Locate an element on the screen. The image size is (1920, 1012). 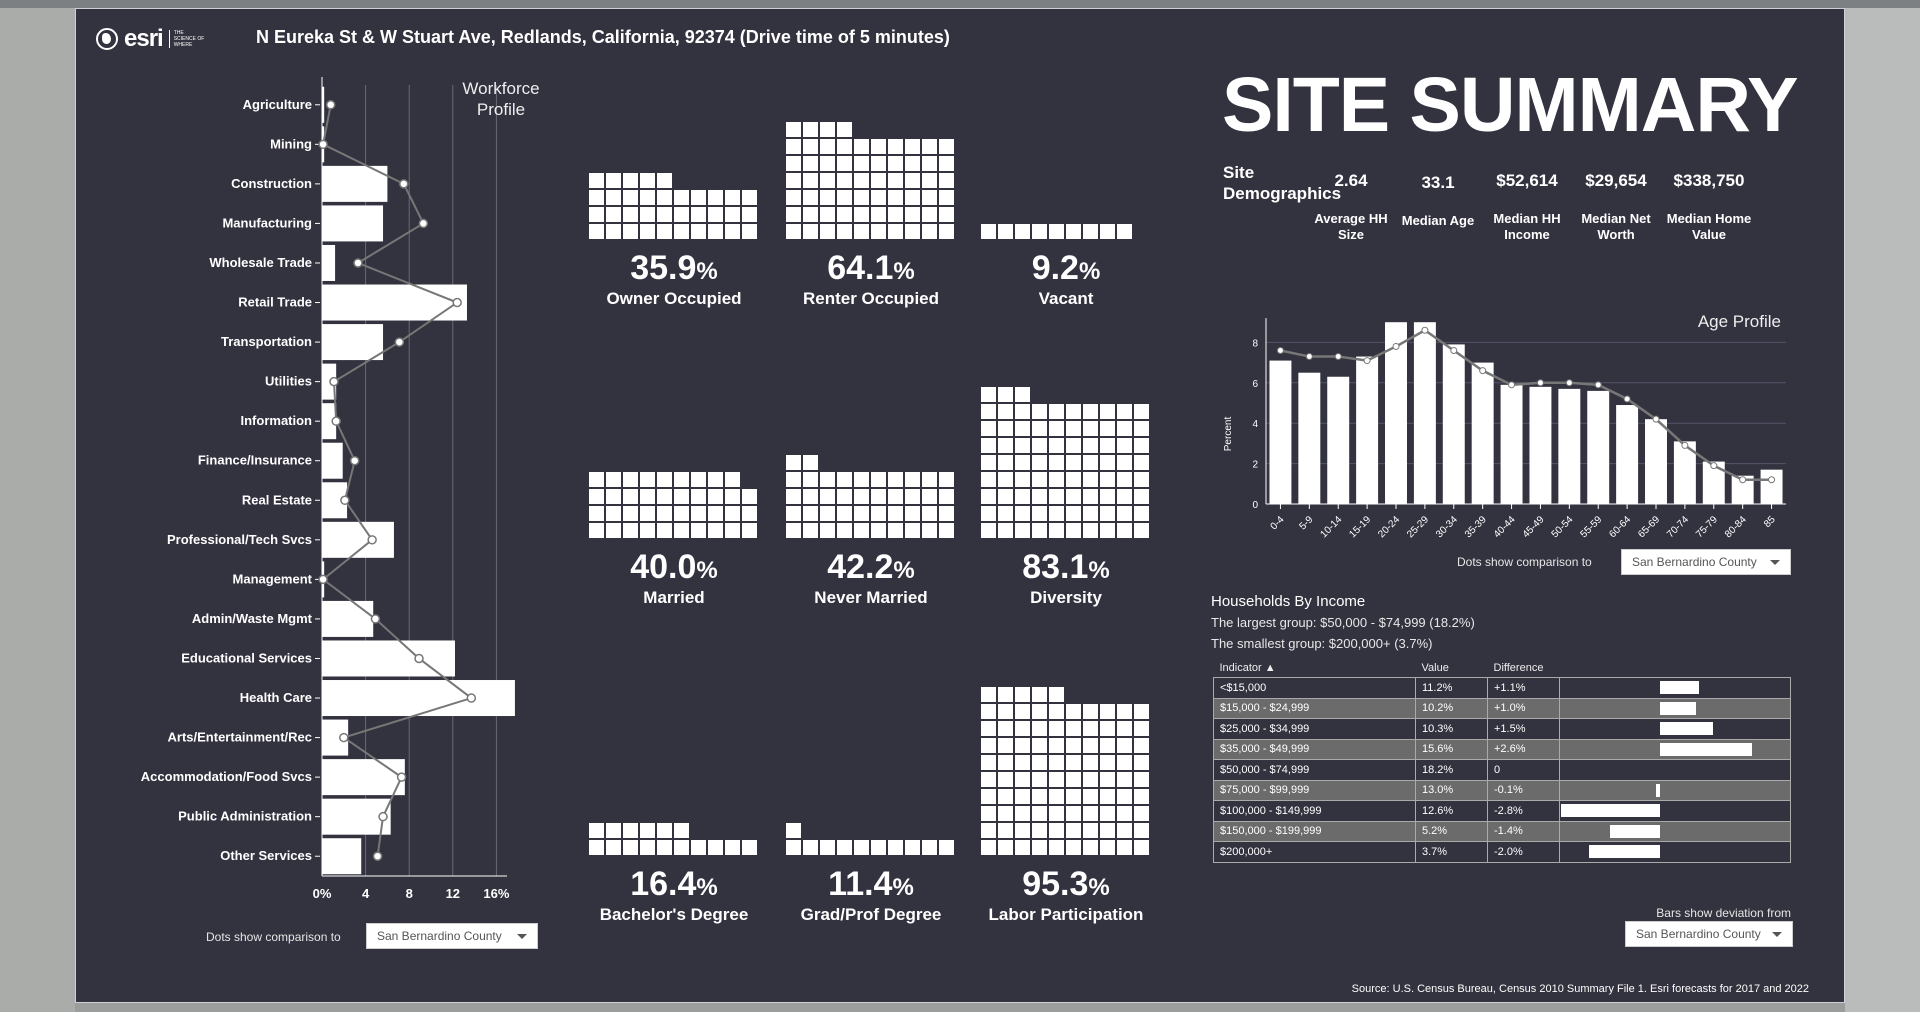
waffle-value: 11.4% is located at coordinates (871, 884).